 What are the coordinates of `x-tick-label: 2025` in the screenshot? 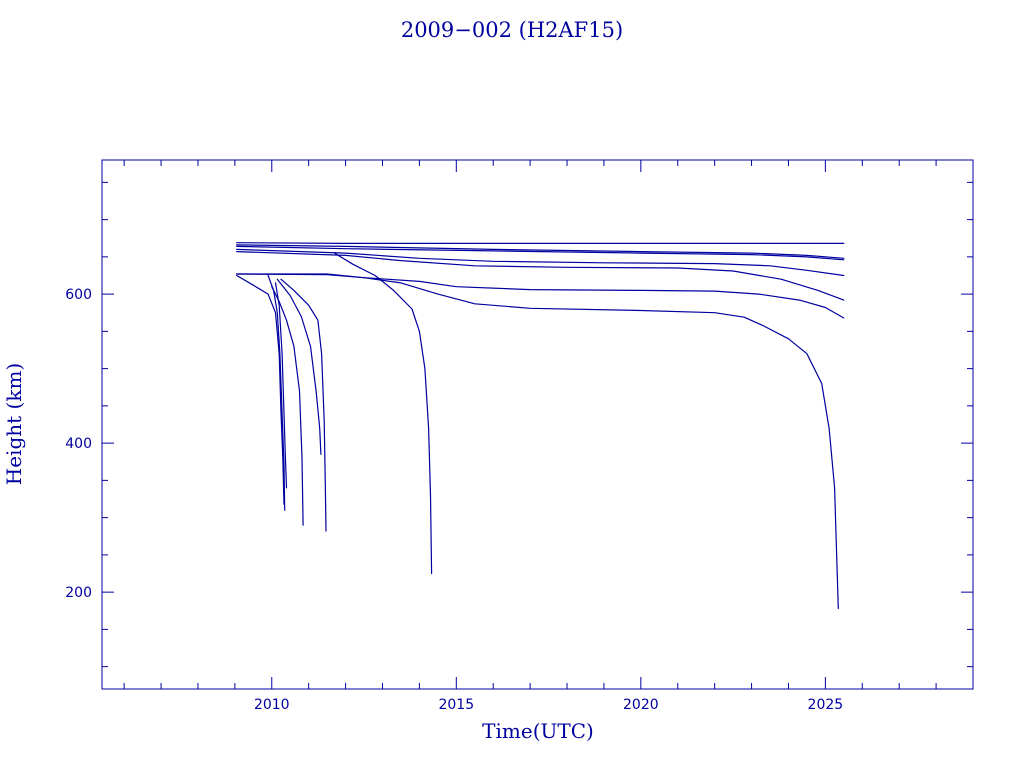 It's located at (826, 705).